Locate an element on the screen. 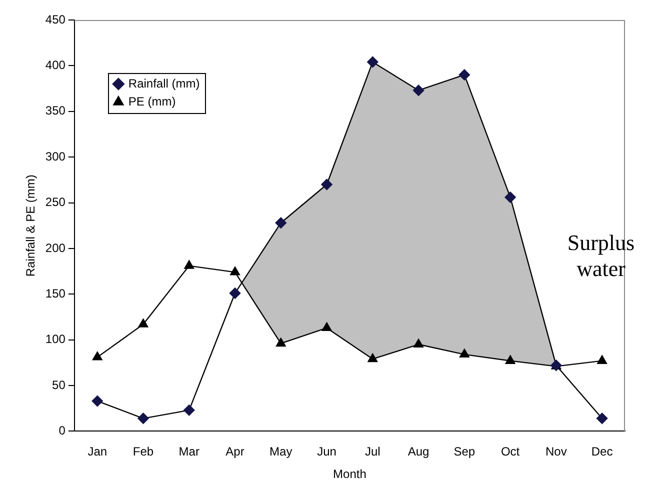 This screenshot has height=488, width=647. x-tick-label: Sep is located at coordinates (465, 451).